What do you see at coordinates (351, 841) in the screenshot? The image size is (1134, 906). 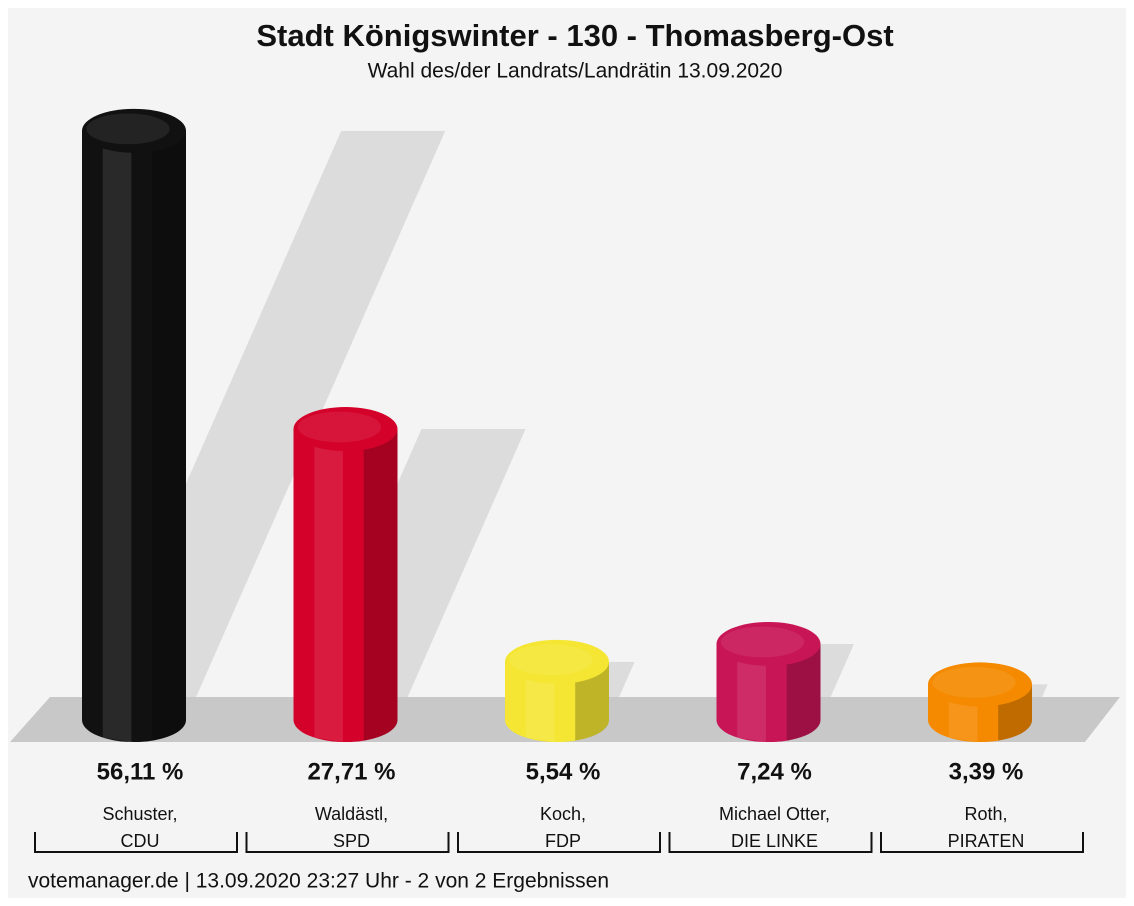 I see `category-label: SPD` at bounding box center [351, 841].